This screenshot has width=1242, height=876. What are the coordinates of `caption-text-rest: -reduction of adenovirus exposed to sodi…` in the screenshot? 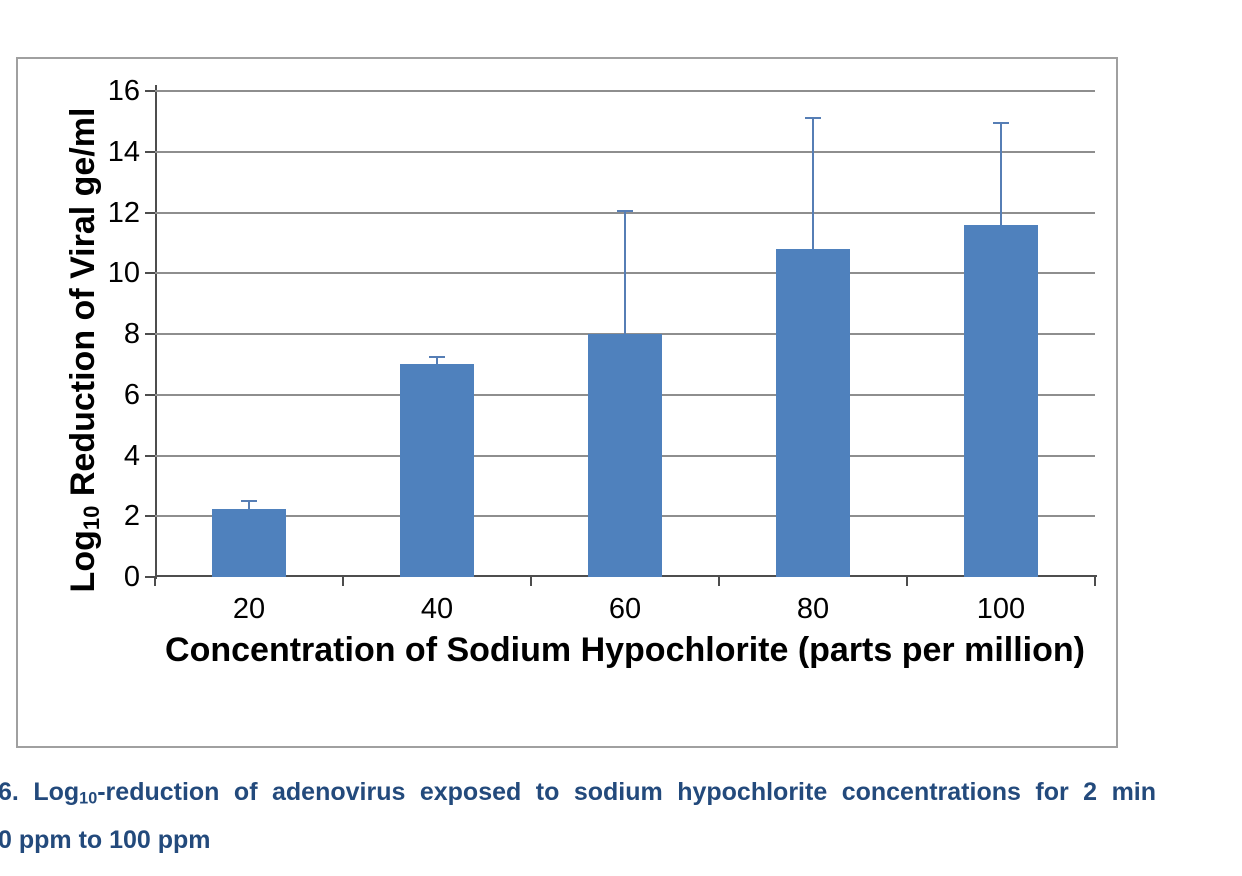 It's located at (627, 792).